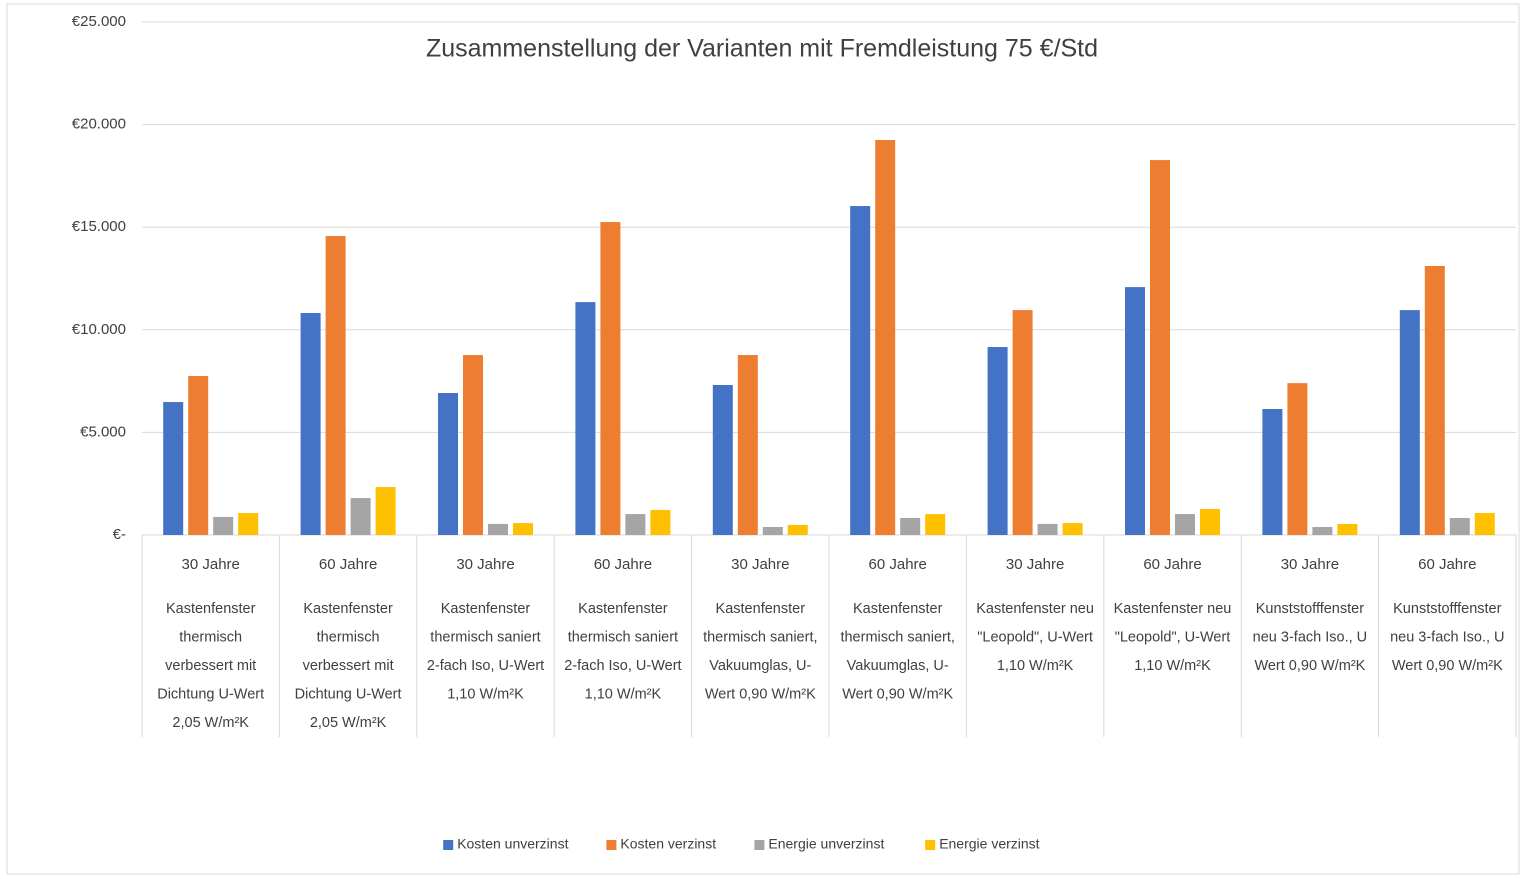  I want to click on y-tick-label: €20.000, so click(99, 124).